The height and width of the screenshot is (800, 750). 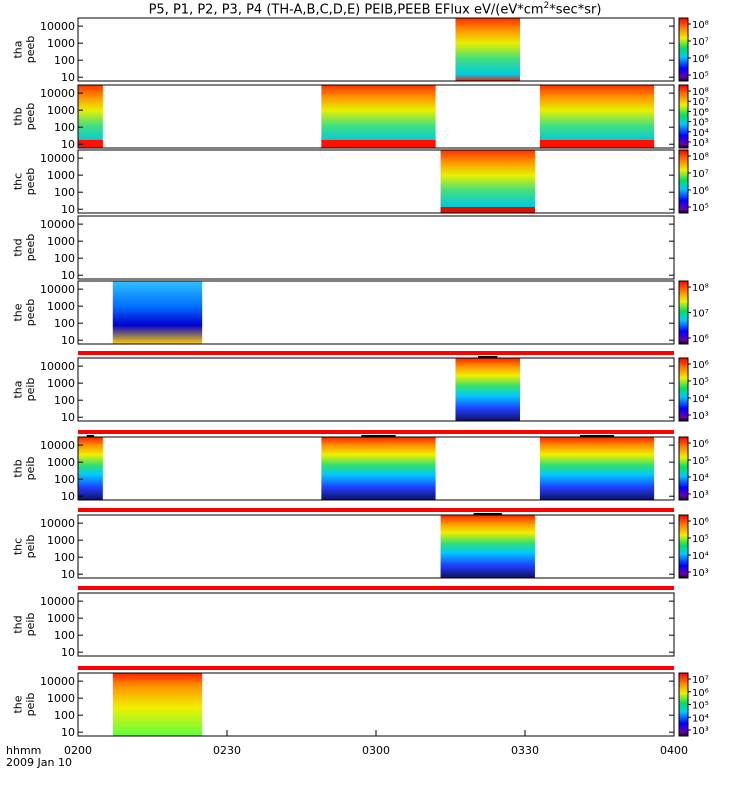 I want to click on panel-label: thepeeb, so click(x=24, y=313).